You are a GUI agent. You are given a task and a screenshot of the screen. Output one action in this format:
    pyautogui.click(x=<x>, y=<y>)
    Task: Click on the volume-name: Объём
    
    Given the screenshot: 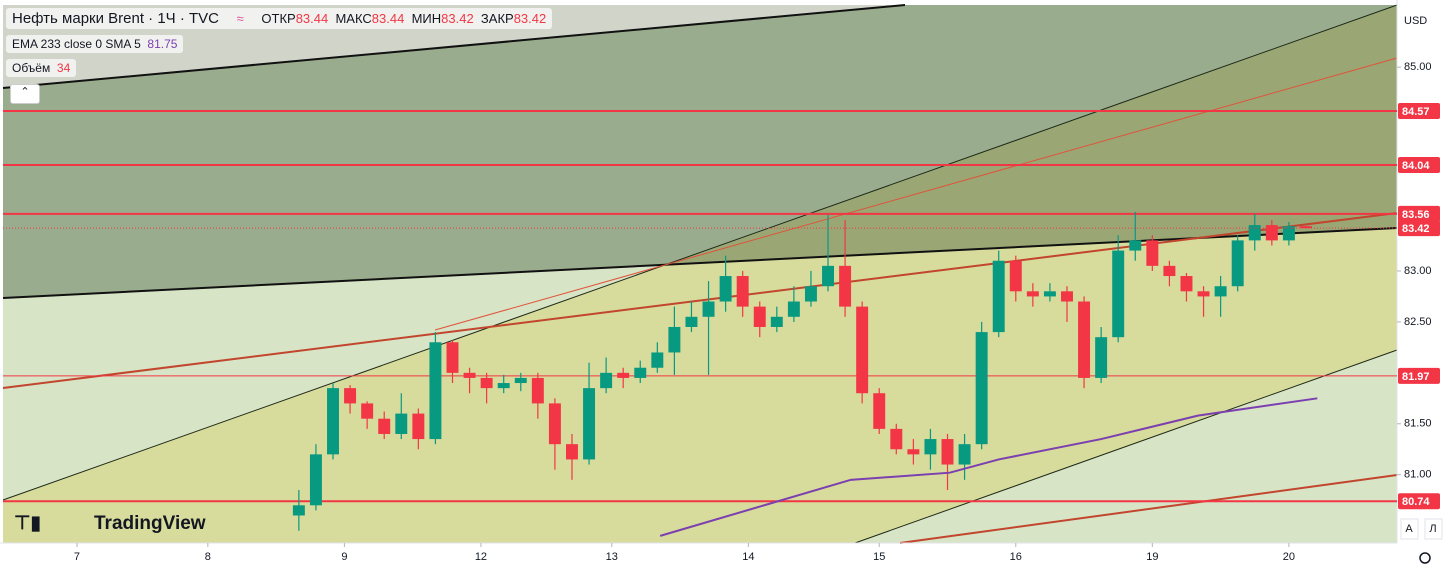 What is the action you would take?
    pyautogui.click(x=31, y=68)
    